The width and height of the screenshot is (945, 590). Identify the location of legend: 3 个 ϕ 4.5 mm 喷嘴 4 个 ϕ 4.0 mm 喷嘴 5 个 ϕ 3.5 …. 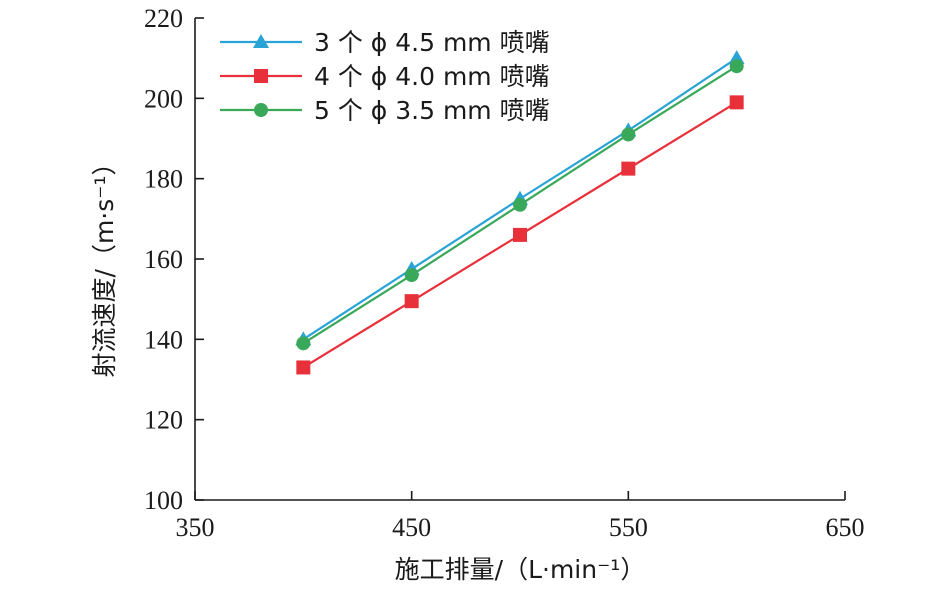
(385, 76).